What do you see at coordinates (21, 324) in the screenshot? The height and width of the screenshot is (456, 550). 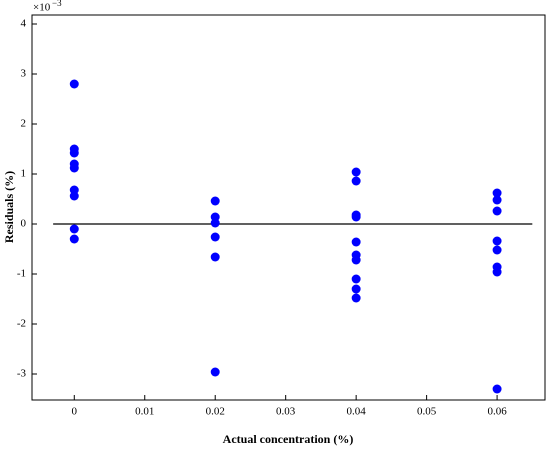 I see `y-tick-label: -2` at bounding box center [21, 324].